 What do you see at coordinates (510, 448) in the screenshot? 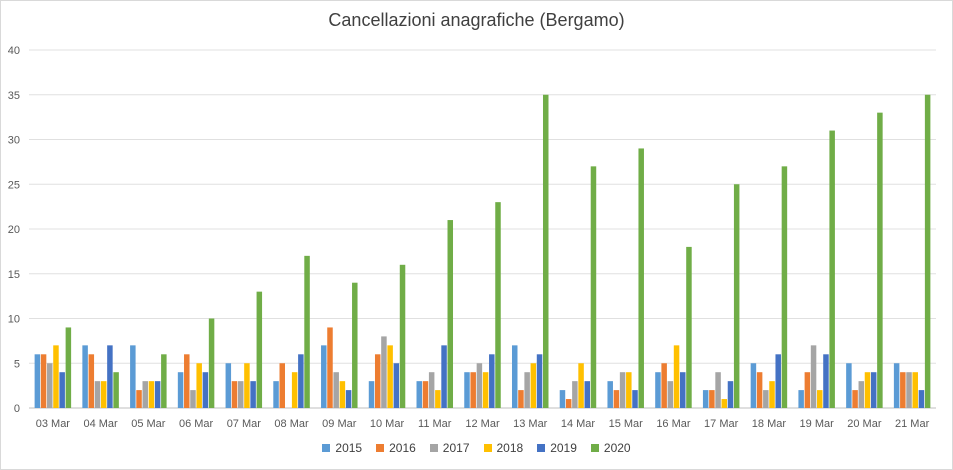
I see `legend-label: 2018` at bounding box center [510, 448].